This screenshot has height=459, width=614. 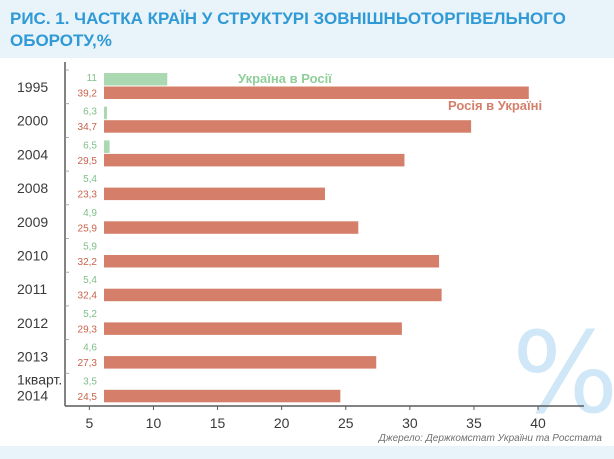 I want to click on category-label: 2000, so click(x=32, y=121).